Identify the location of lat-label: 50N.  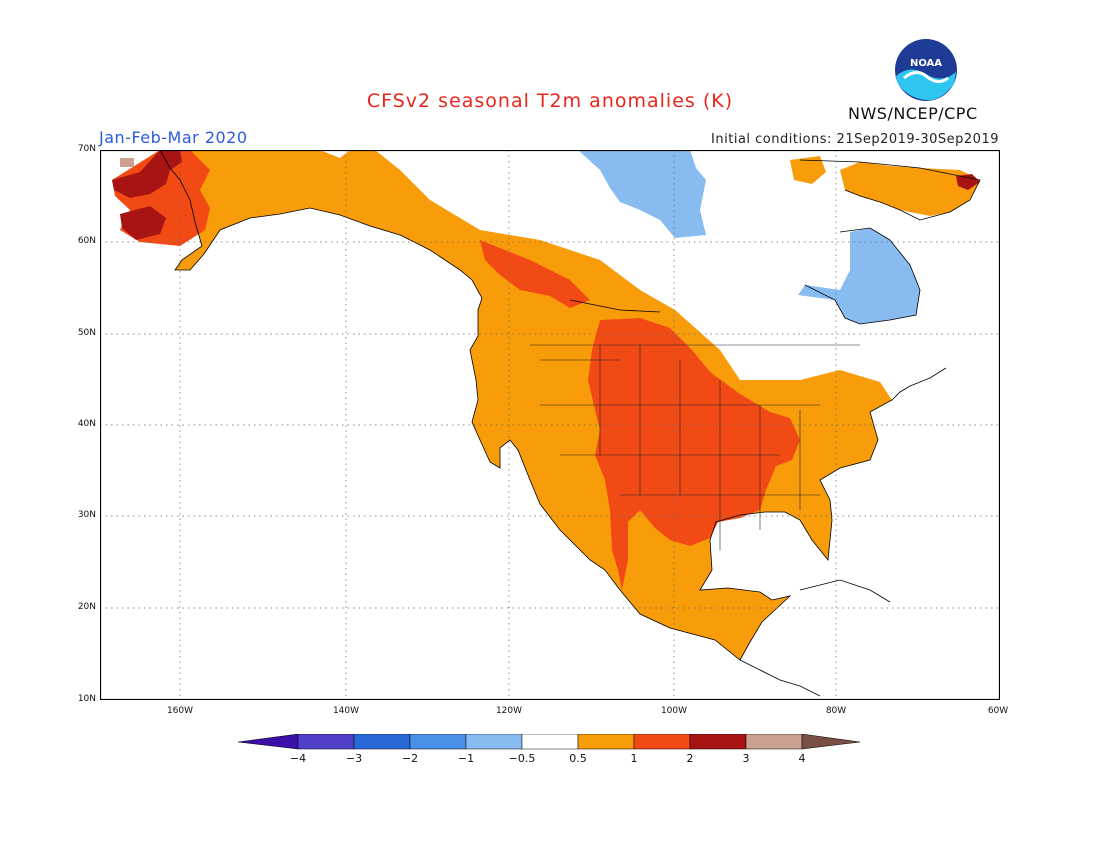
(86, 333).